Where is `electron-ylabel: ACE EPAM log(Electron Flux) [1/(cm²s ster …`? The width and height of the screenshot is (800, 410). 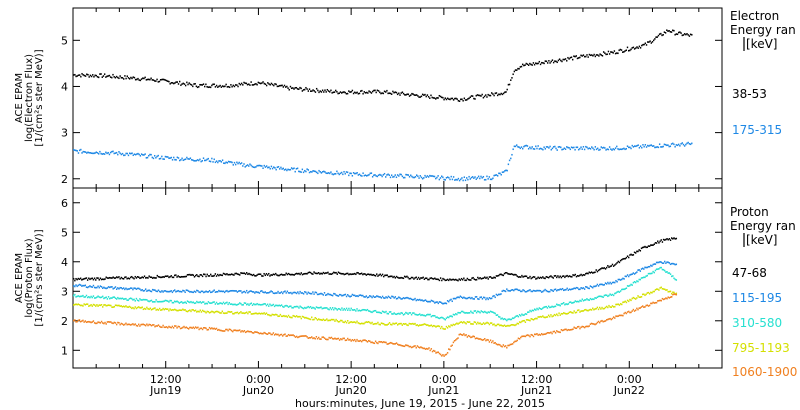
electron-ylabel: ACE EPAM log(Electron Flux) [1/(cm²s ster … is located at coordinates (29, 97).